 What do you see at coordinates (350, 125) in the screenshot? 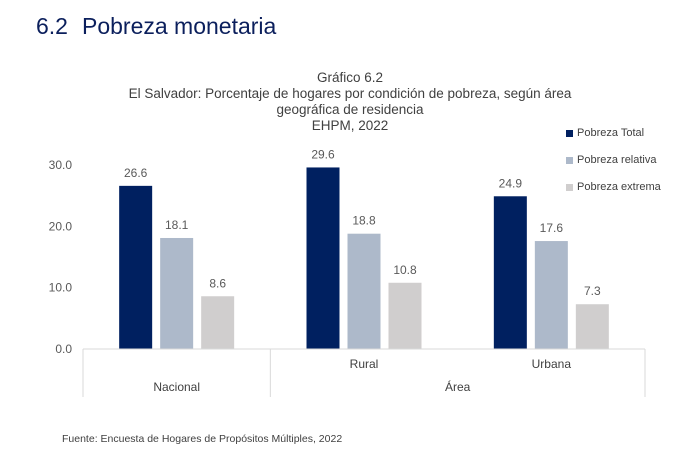
I see `chart-subtitle-line-3: EHPM, 2022` at bounding box center [350, 125].